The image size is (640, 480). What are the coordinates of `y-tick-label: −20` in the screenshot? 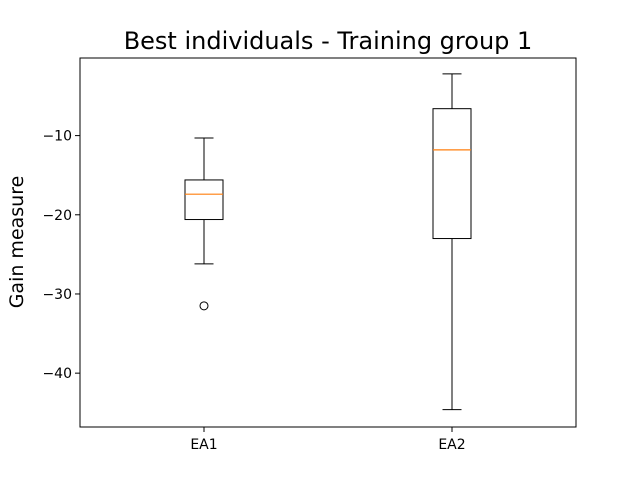 It's located at (57, 216).